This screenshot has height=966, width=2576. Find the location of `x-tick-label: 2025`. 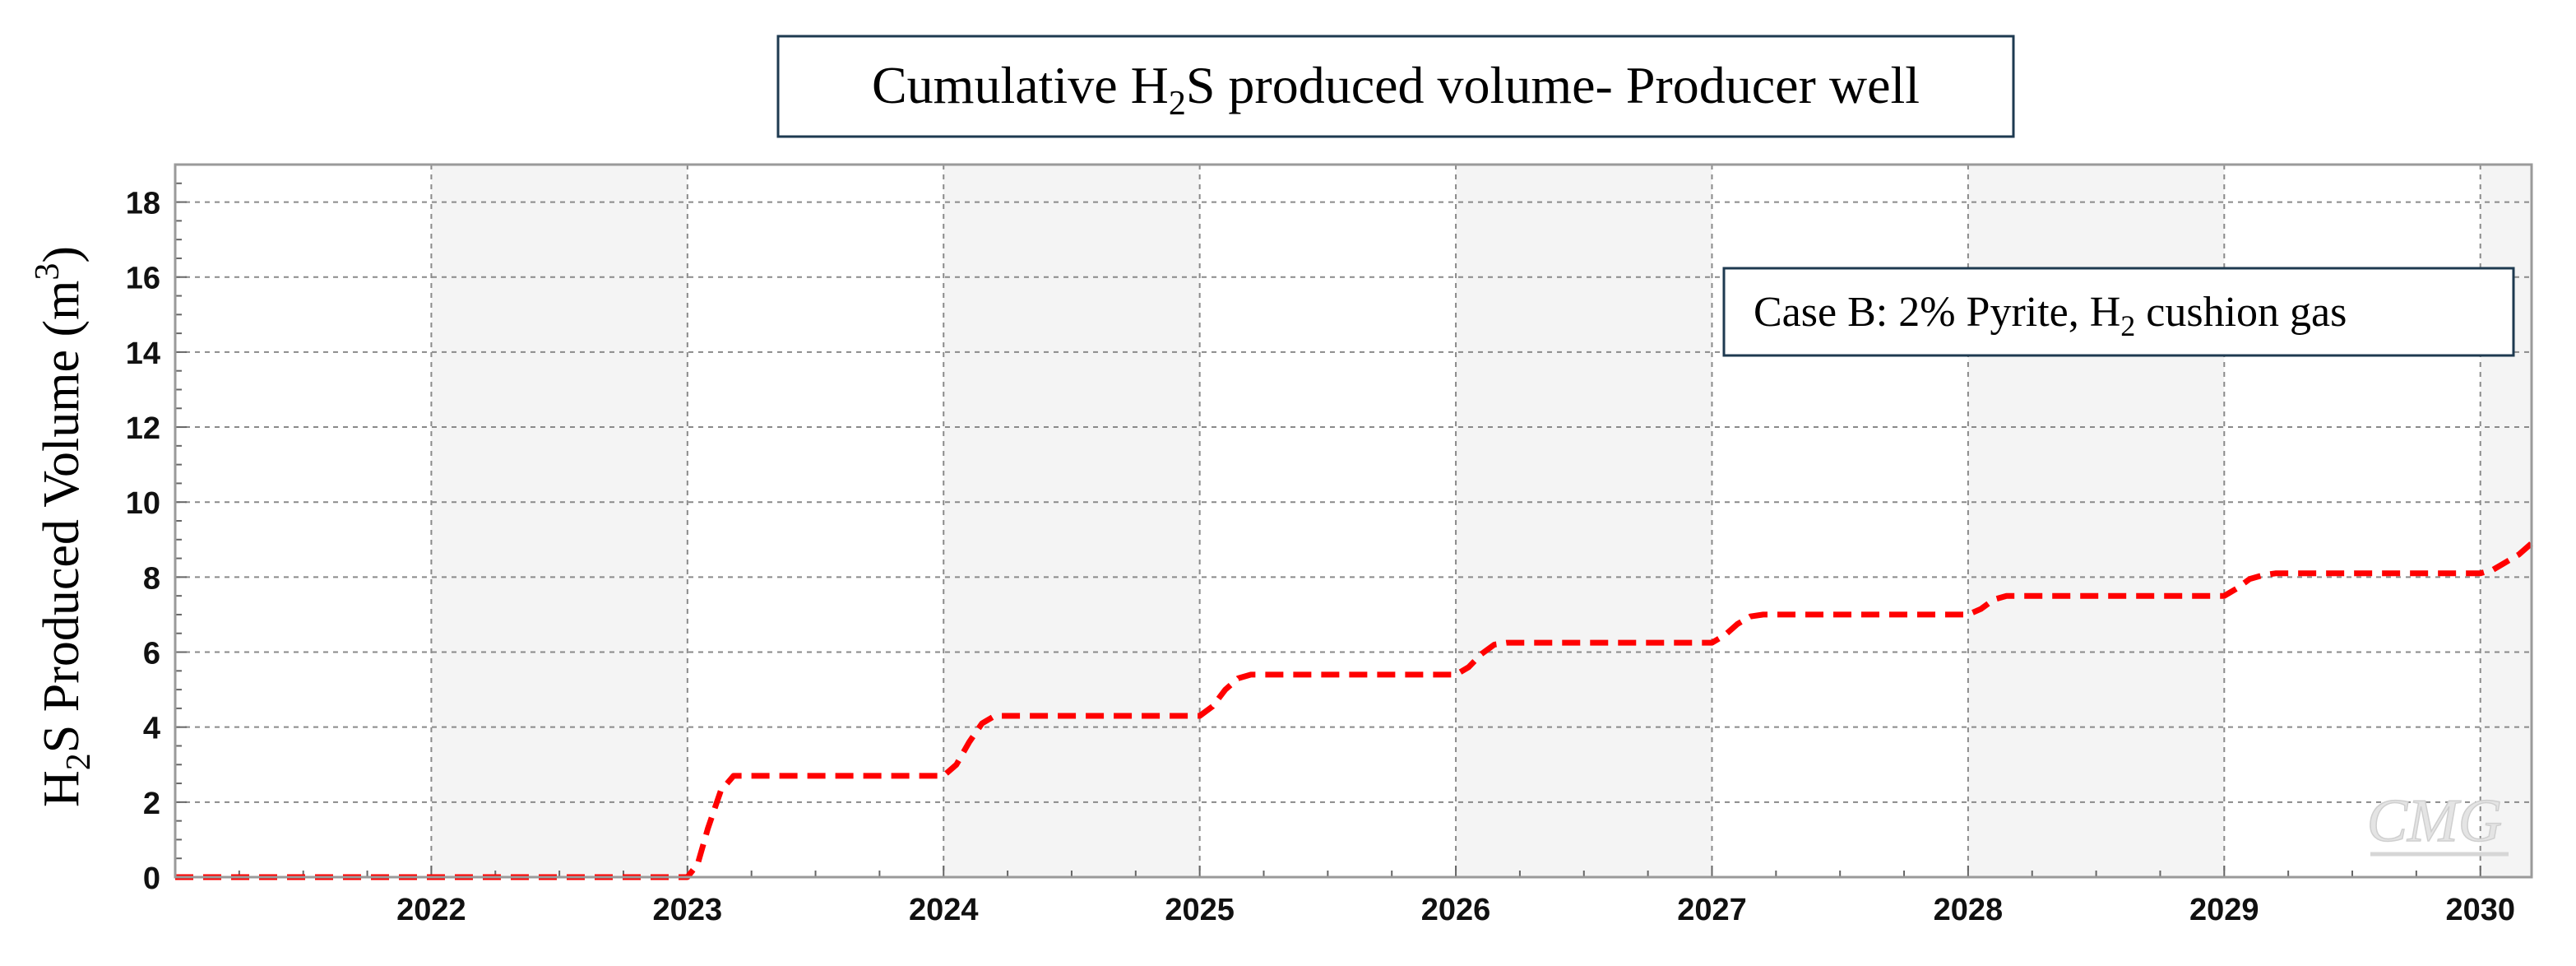

x-tick-label: 2025 is located at coordinates (1200, 910).